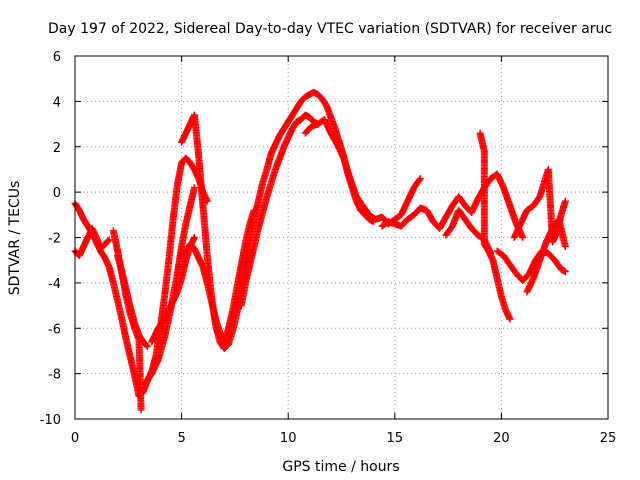 The height and width of the screenshot is (480, 640). Describe the element at coordinates (395, 438) in the screenshot. I see `x-tick-label: 15` at that location.